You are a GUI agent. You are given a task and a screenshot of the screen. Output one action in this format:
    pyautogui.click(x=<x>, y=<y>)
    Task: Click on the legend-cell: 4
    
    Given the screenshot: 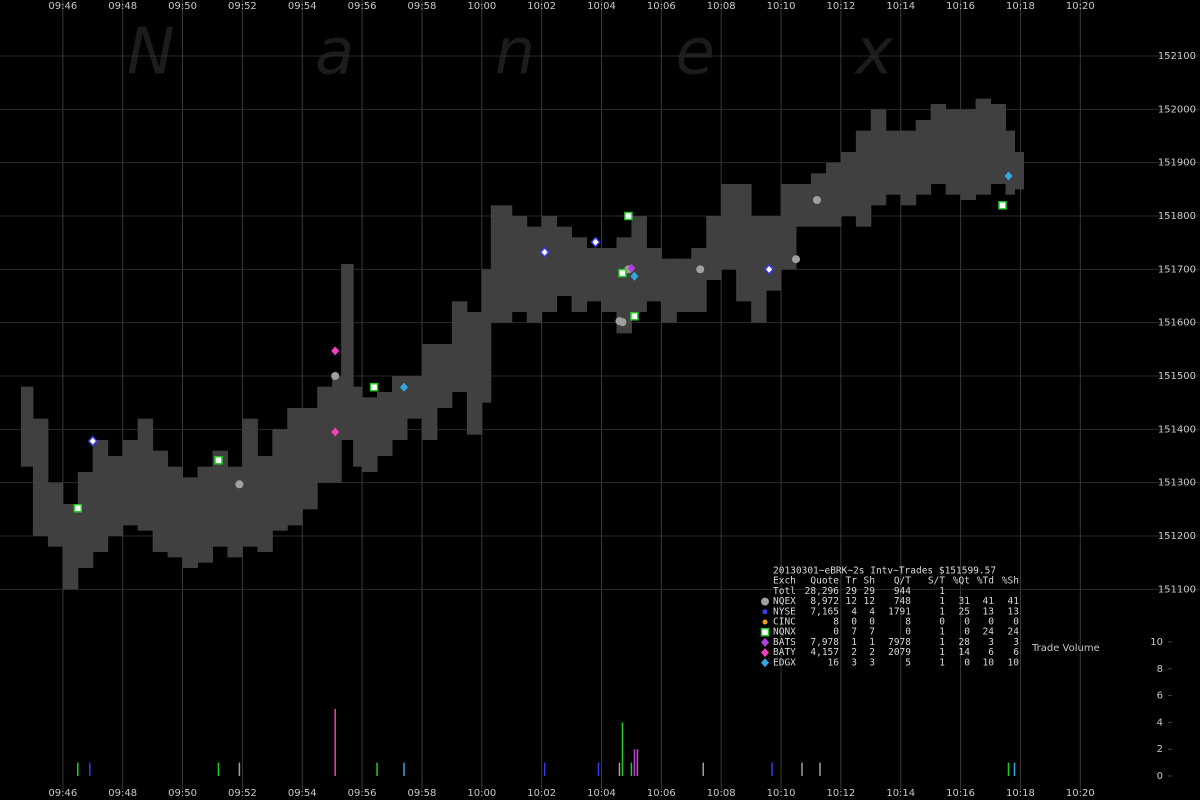 What is the action you would take?
    pyautogui.click(x=854, y=611)
    